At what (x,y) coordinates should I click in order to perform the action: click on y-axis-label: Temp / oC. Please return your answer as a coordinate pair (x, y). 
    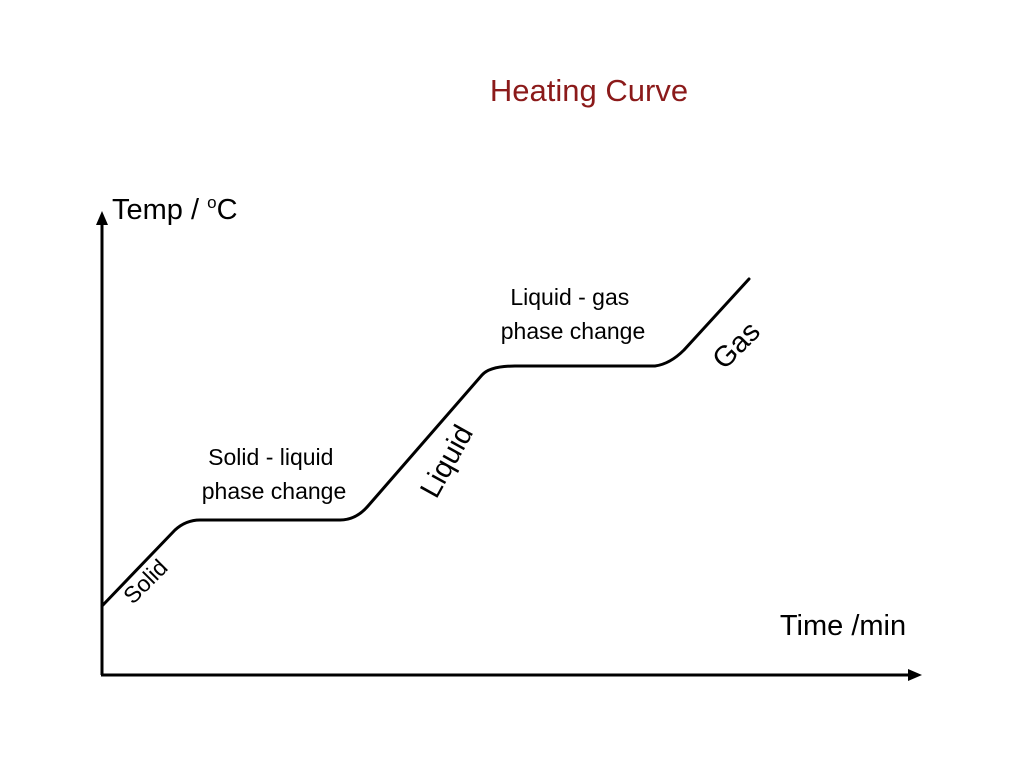
    Looking at the image, I should click on (175, 209).